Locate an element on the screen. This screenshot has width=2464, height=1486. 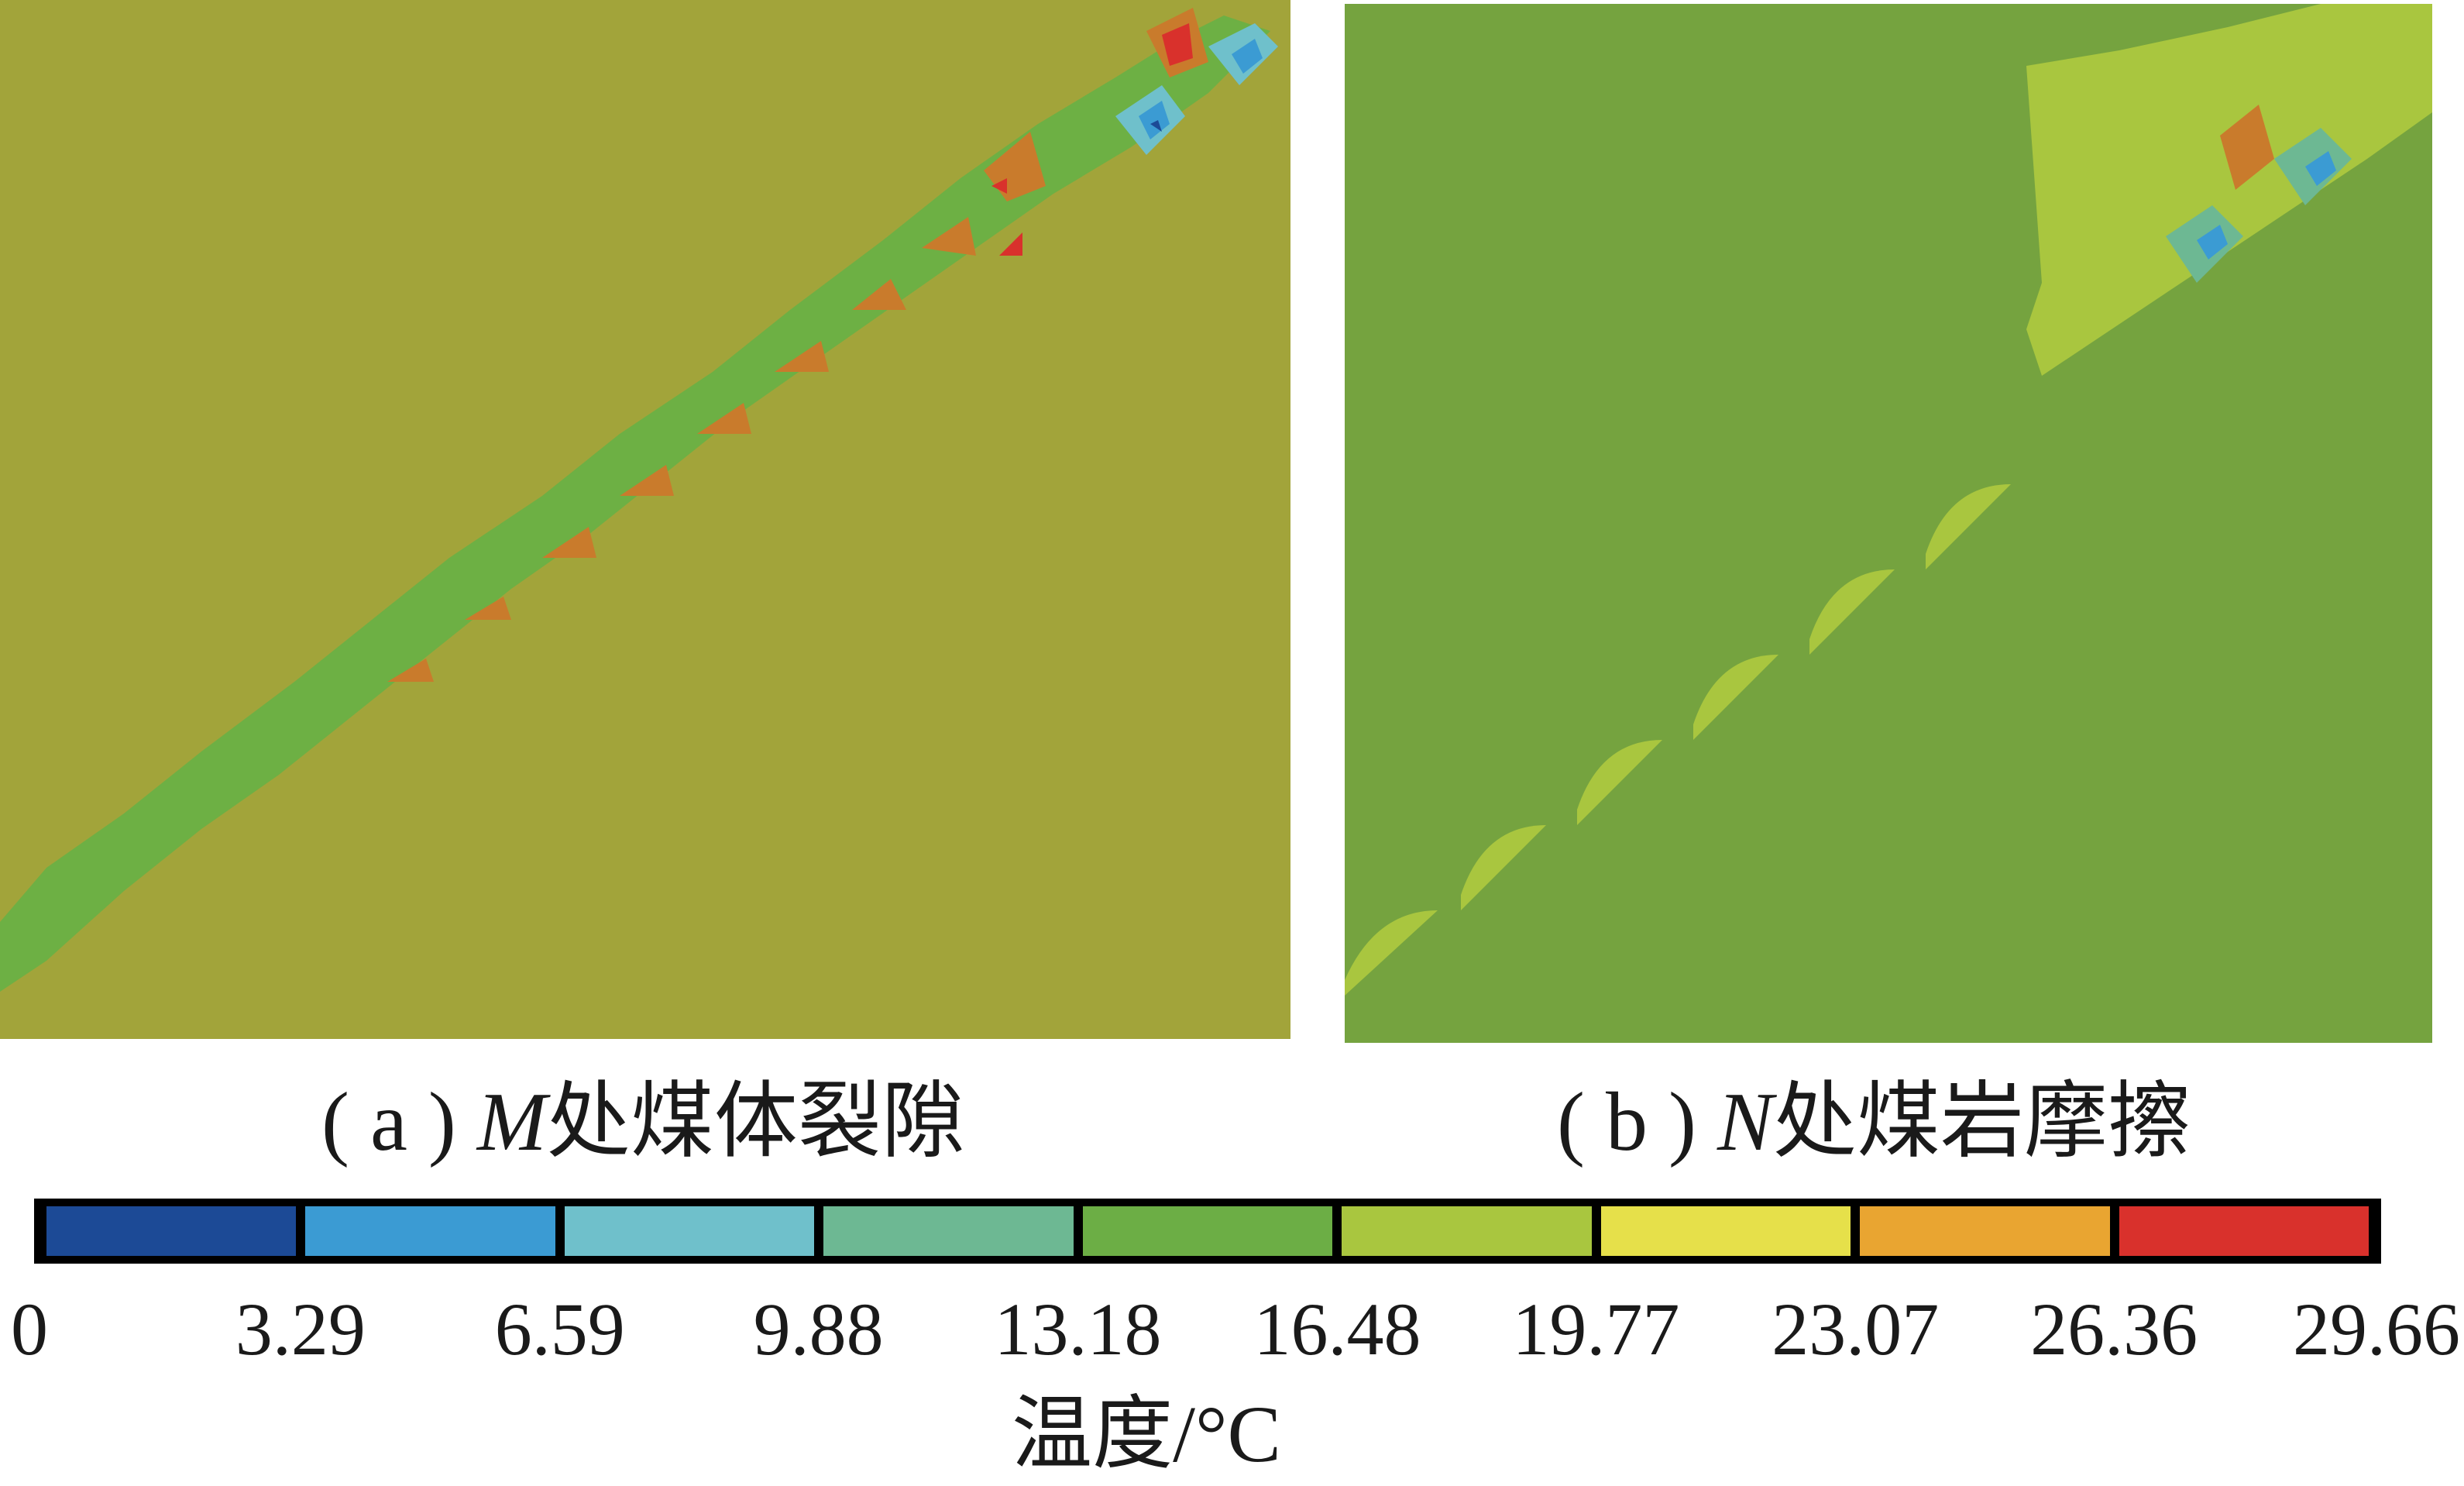
colorbar-tick-label: 3.29 is located at coordinates (301, 1330).